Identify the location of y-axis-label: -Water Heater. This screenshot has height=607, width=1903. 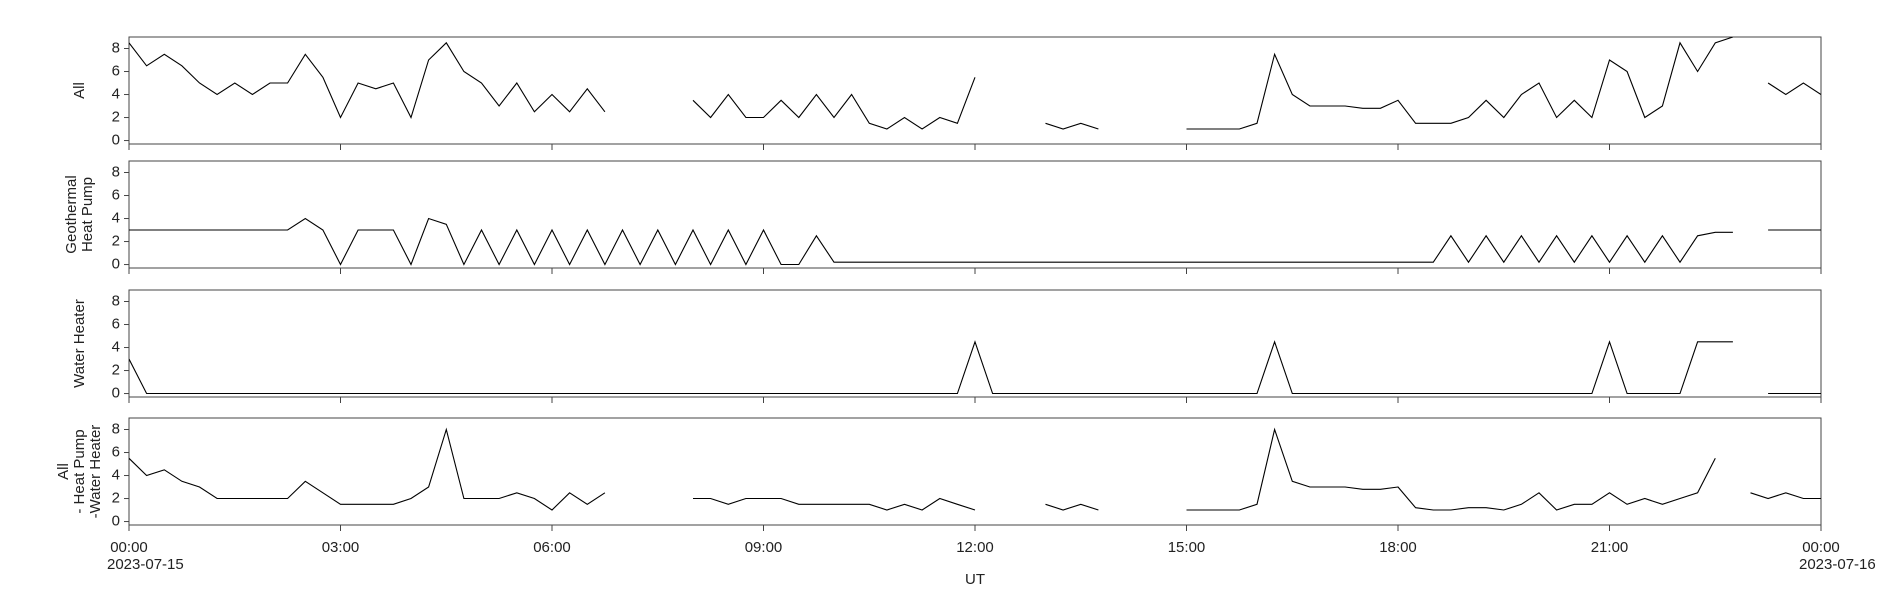
(95, 472).